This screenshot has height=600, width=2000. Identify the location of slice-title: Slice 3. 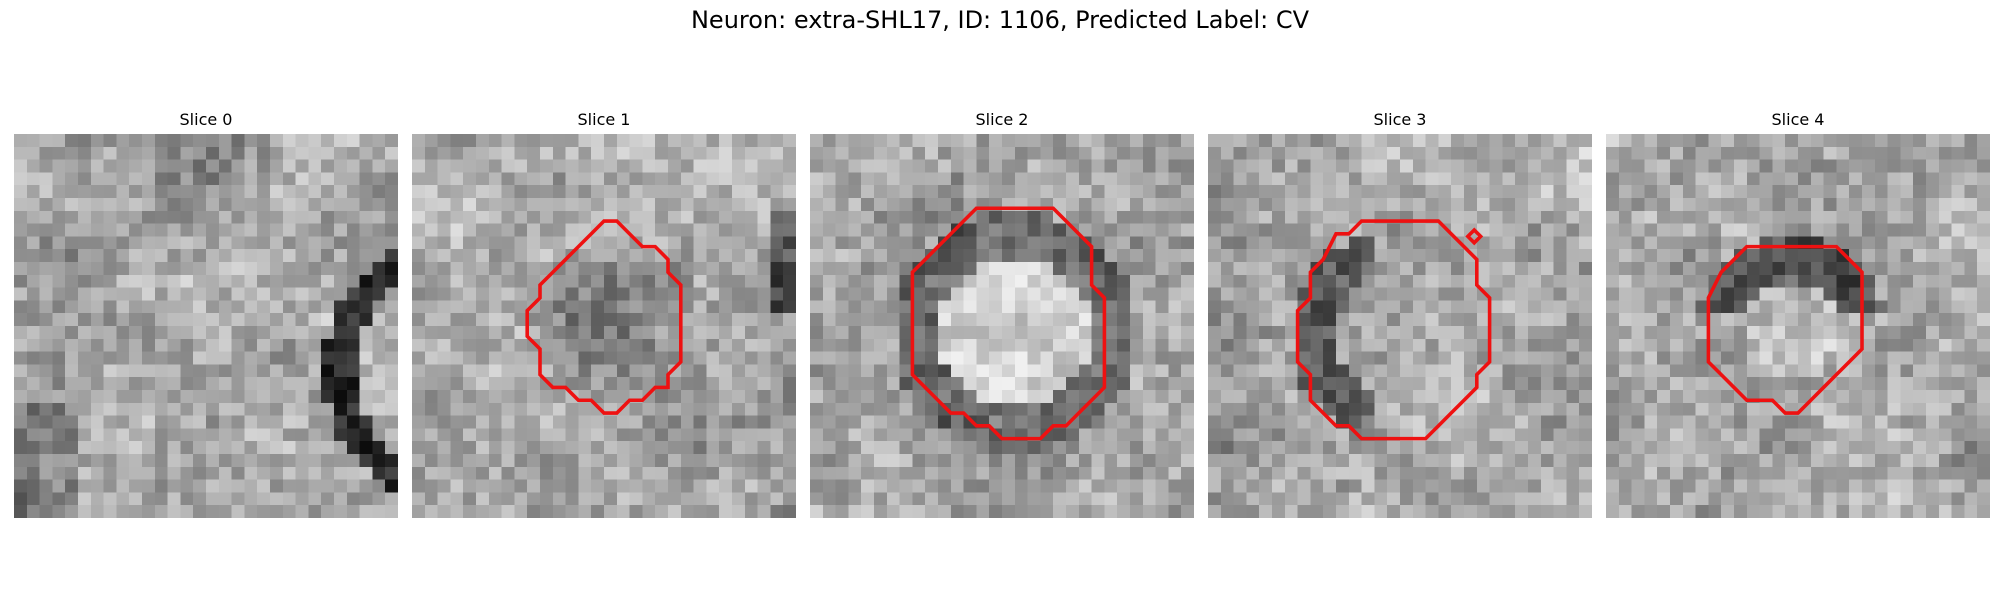
(1400, 119).